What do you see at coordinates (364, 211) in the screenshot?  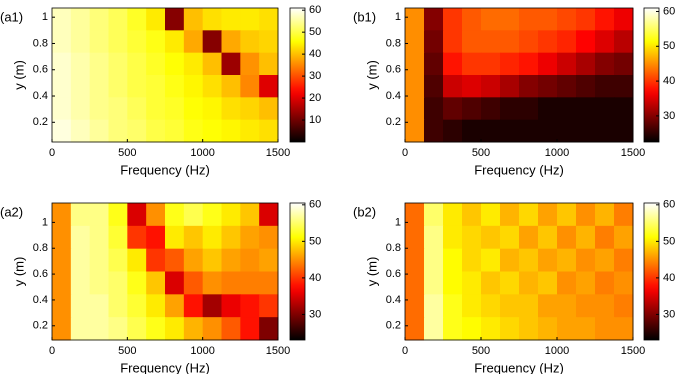 I see `panel-label: (b2)` at bounding box center [364, 211].